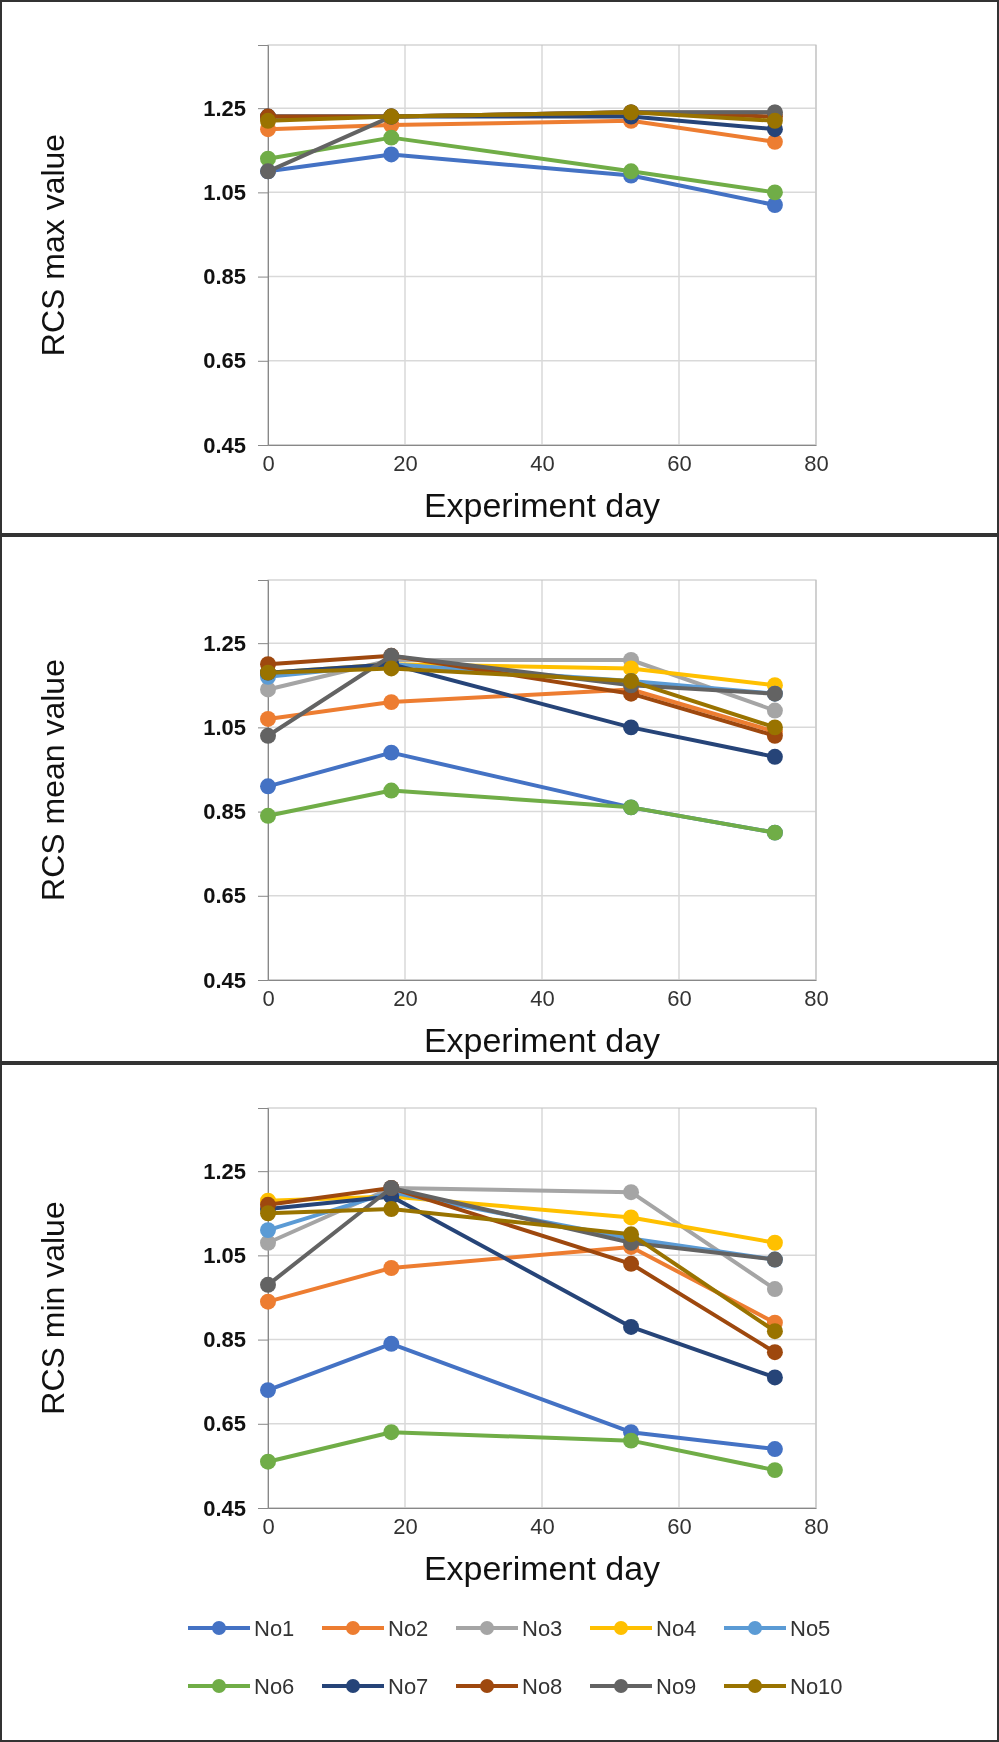  What do you see at coordinates (810, 1628) in the screenshot?
I see `legend-label: No5` at bounding box center [810, 1628].